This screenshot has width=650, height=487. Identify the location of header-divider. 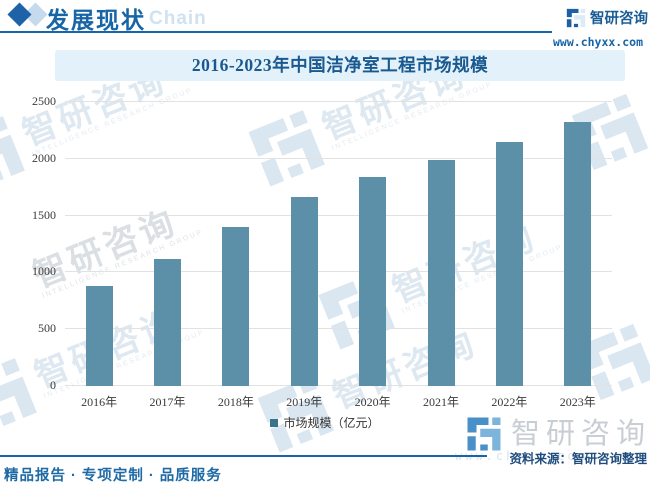
(276, 32).